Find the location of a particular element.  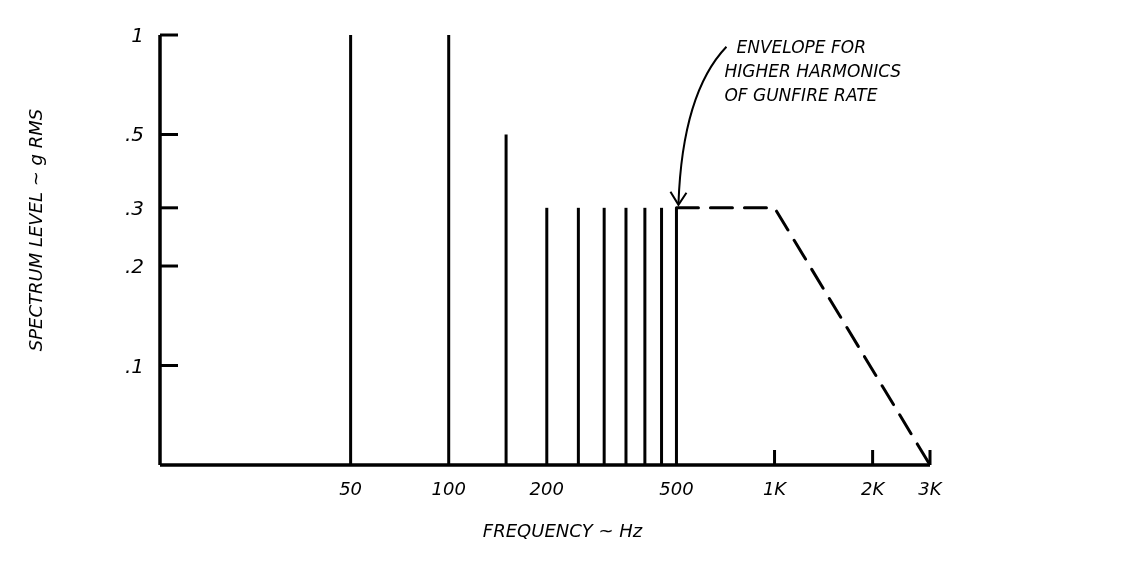

y-tick-label: .5 is located at coordinates (134, 134).